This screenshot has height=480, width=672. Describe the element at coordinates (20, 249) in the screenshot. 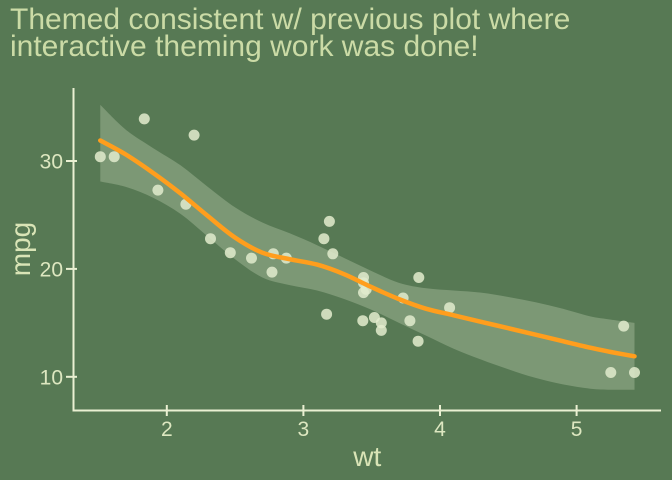

I see `y-axis-title: mpg` at that location.